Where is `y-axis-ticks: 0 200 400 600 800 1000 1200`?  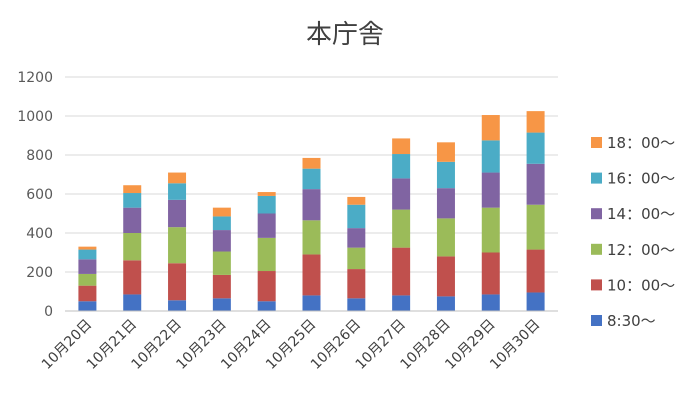 y-axis-ticks: 0 200 400 600 800 1000 1200 is located at coordinates (35, 195).